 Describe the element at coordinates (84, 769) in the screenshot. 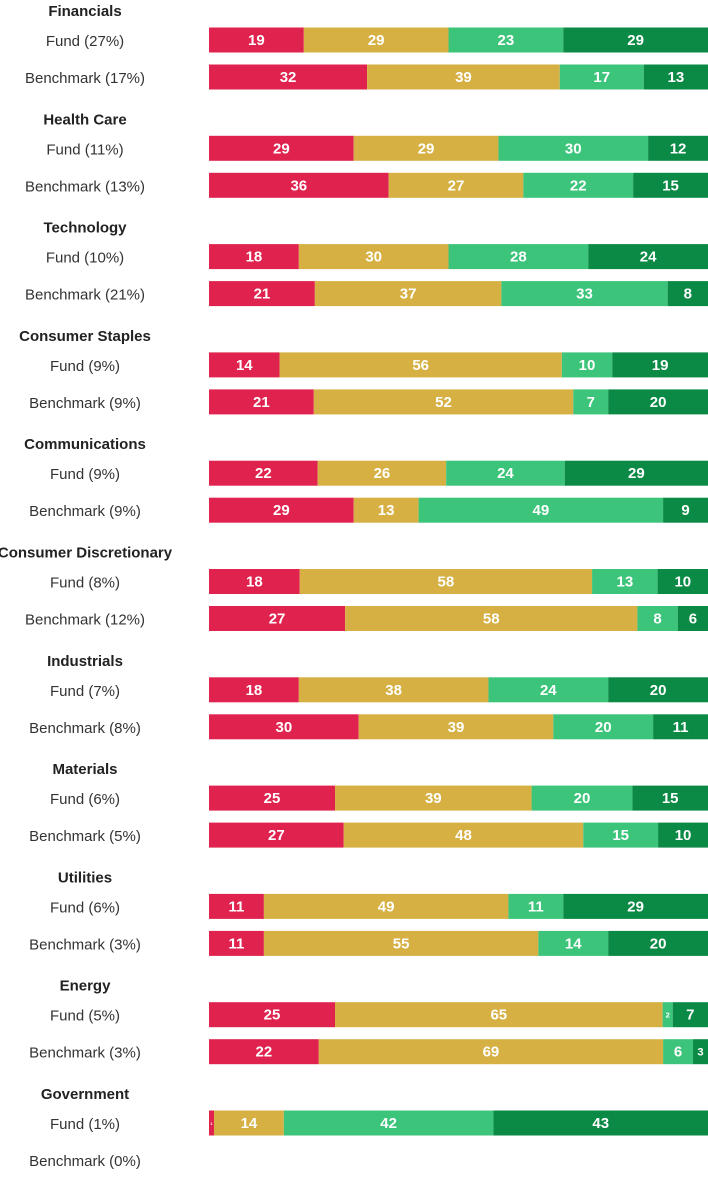

I see `sector-label: Materials` at that location.